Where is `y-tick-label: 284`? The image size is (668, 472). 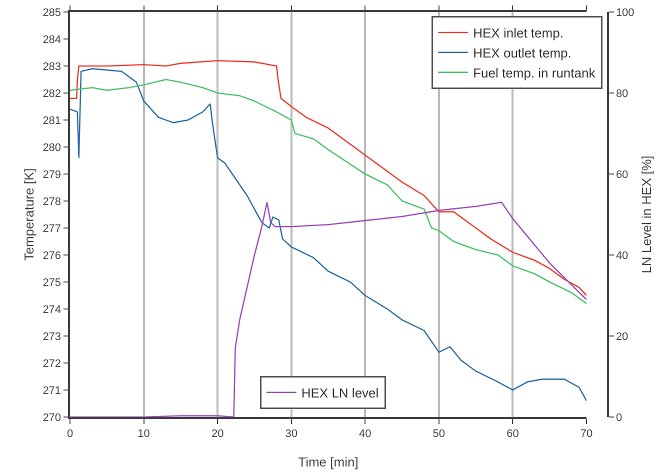 y-tick-label: 284 is located at coordinates (52, 40).